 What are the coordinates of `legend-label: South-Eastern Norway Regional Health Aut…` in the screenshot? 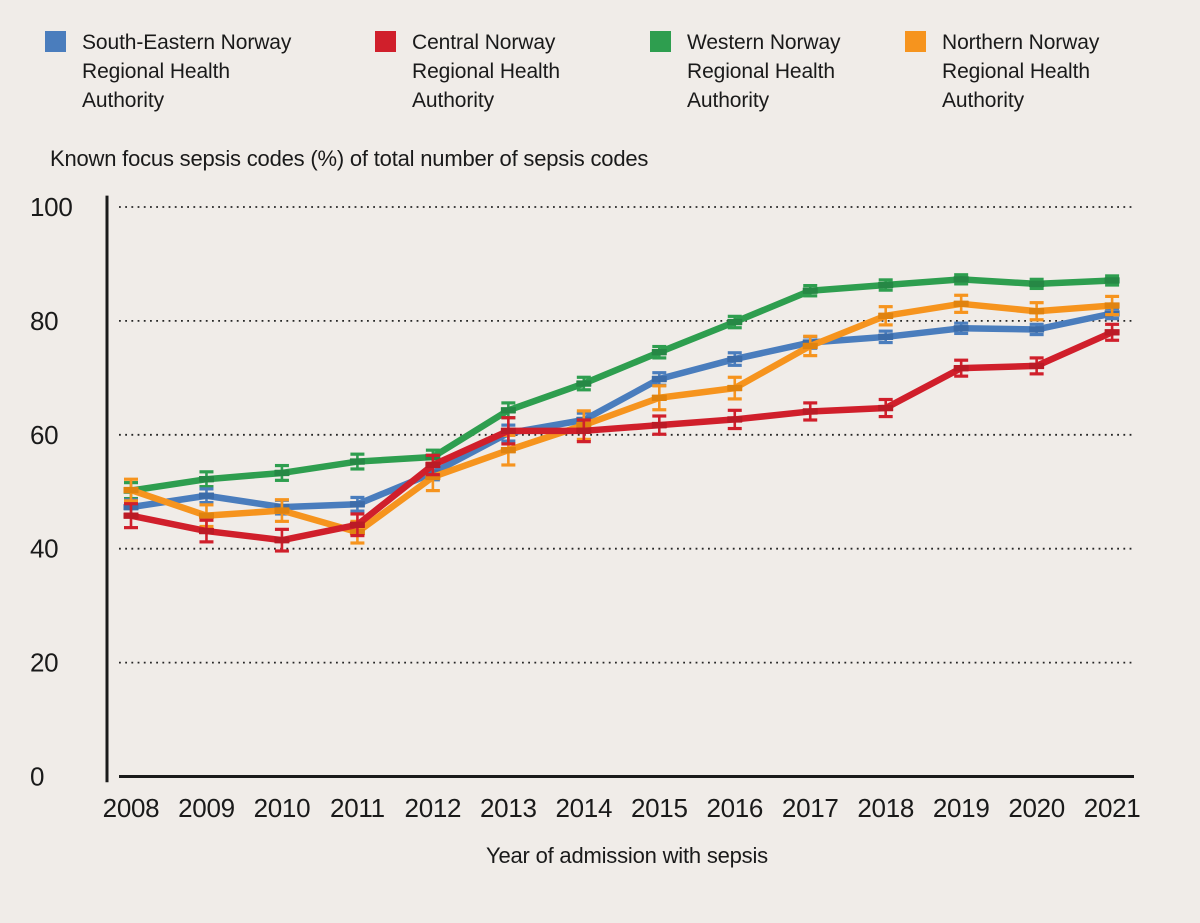 It's located at (187, 71).